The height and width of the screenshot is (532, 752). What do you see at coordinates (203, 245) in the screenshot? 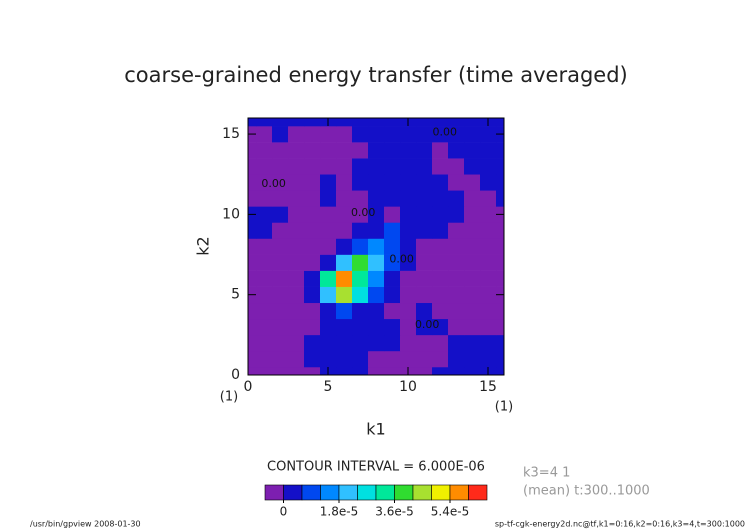
I see `y-axis-label: k2` at bounding box center [203, 245].